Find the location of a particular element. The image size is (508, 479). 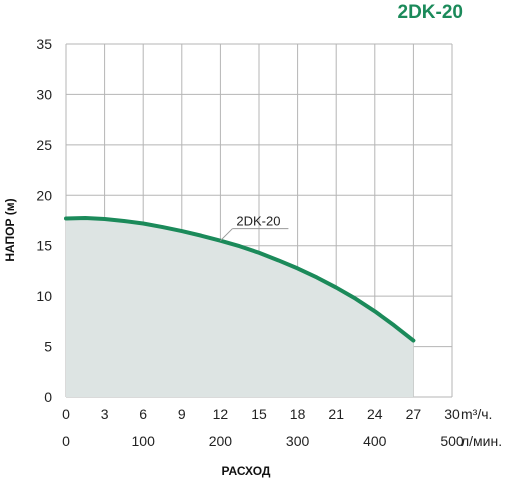

y-tick-label-3: 15 is located at coordinates (44, 246).